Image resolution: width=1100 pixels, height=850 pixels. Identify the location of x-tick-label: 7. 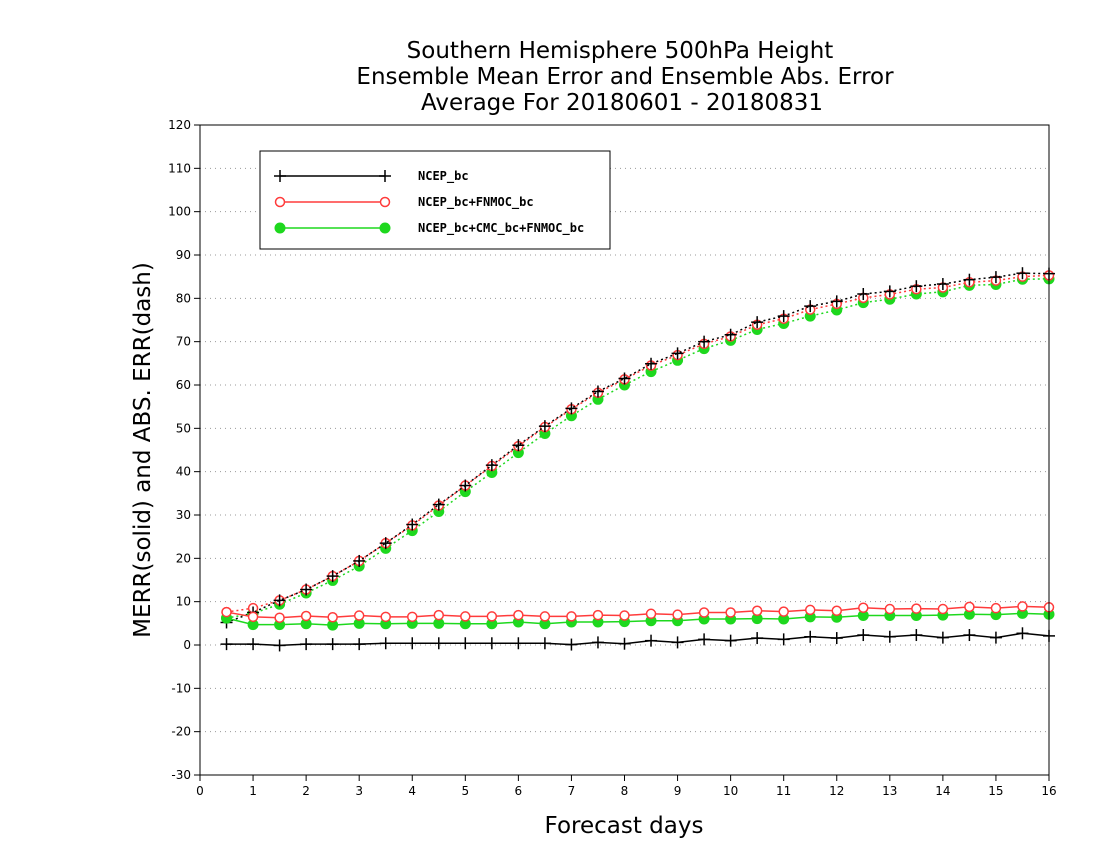
(572, 791).